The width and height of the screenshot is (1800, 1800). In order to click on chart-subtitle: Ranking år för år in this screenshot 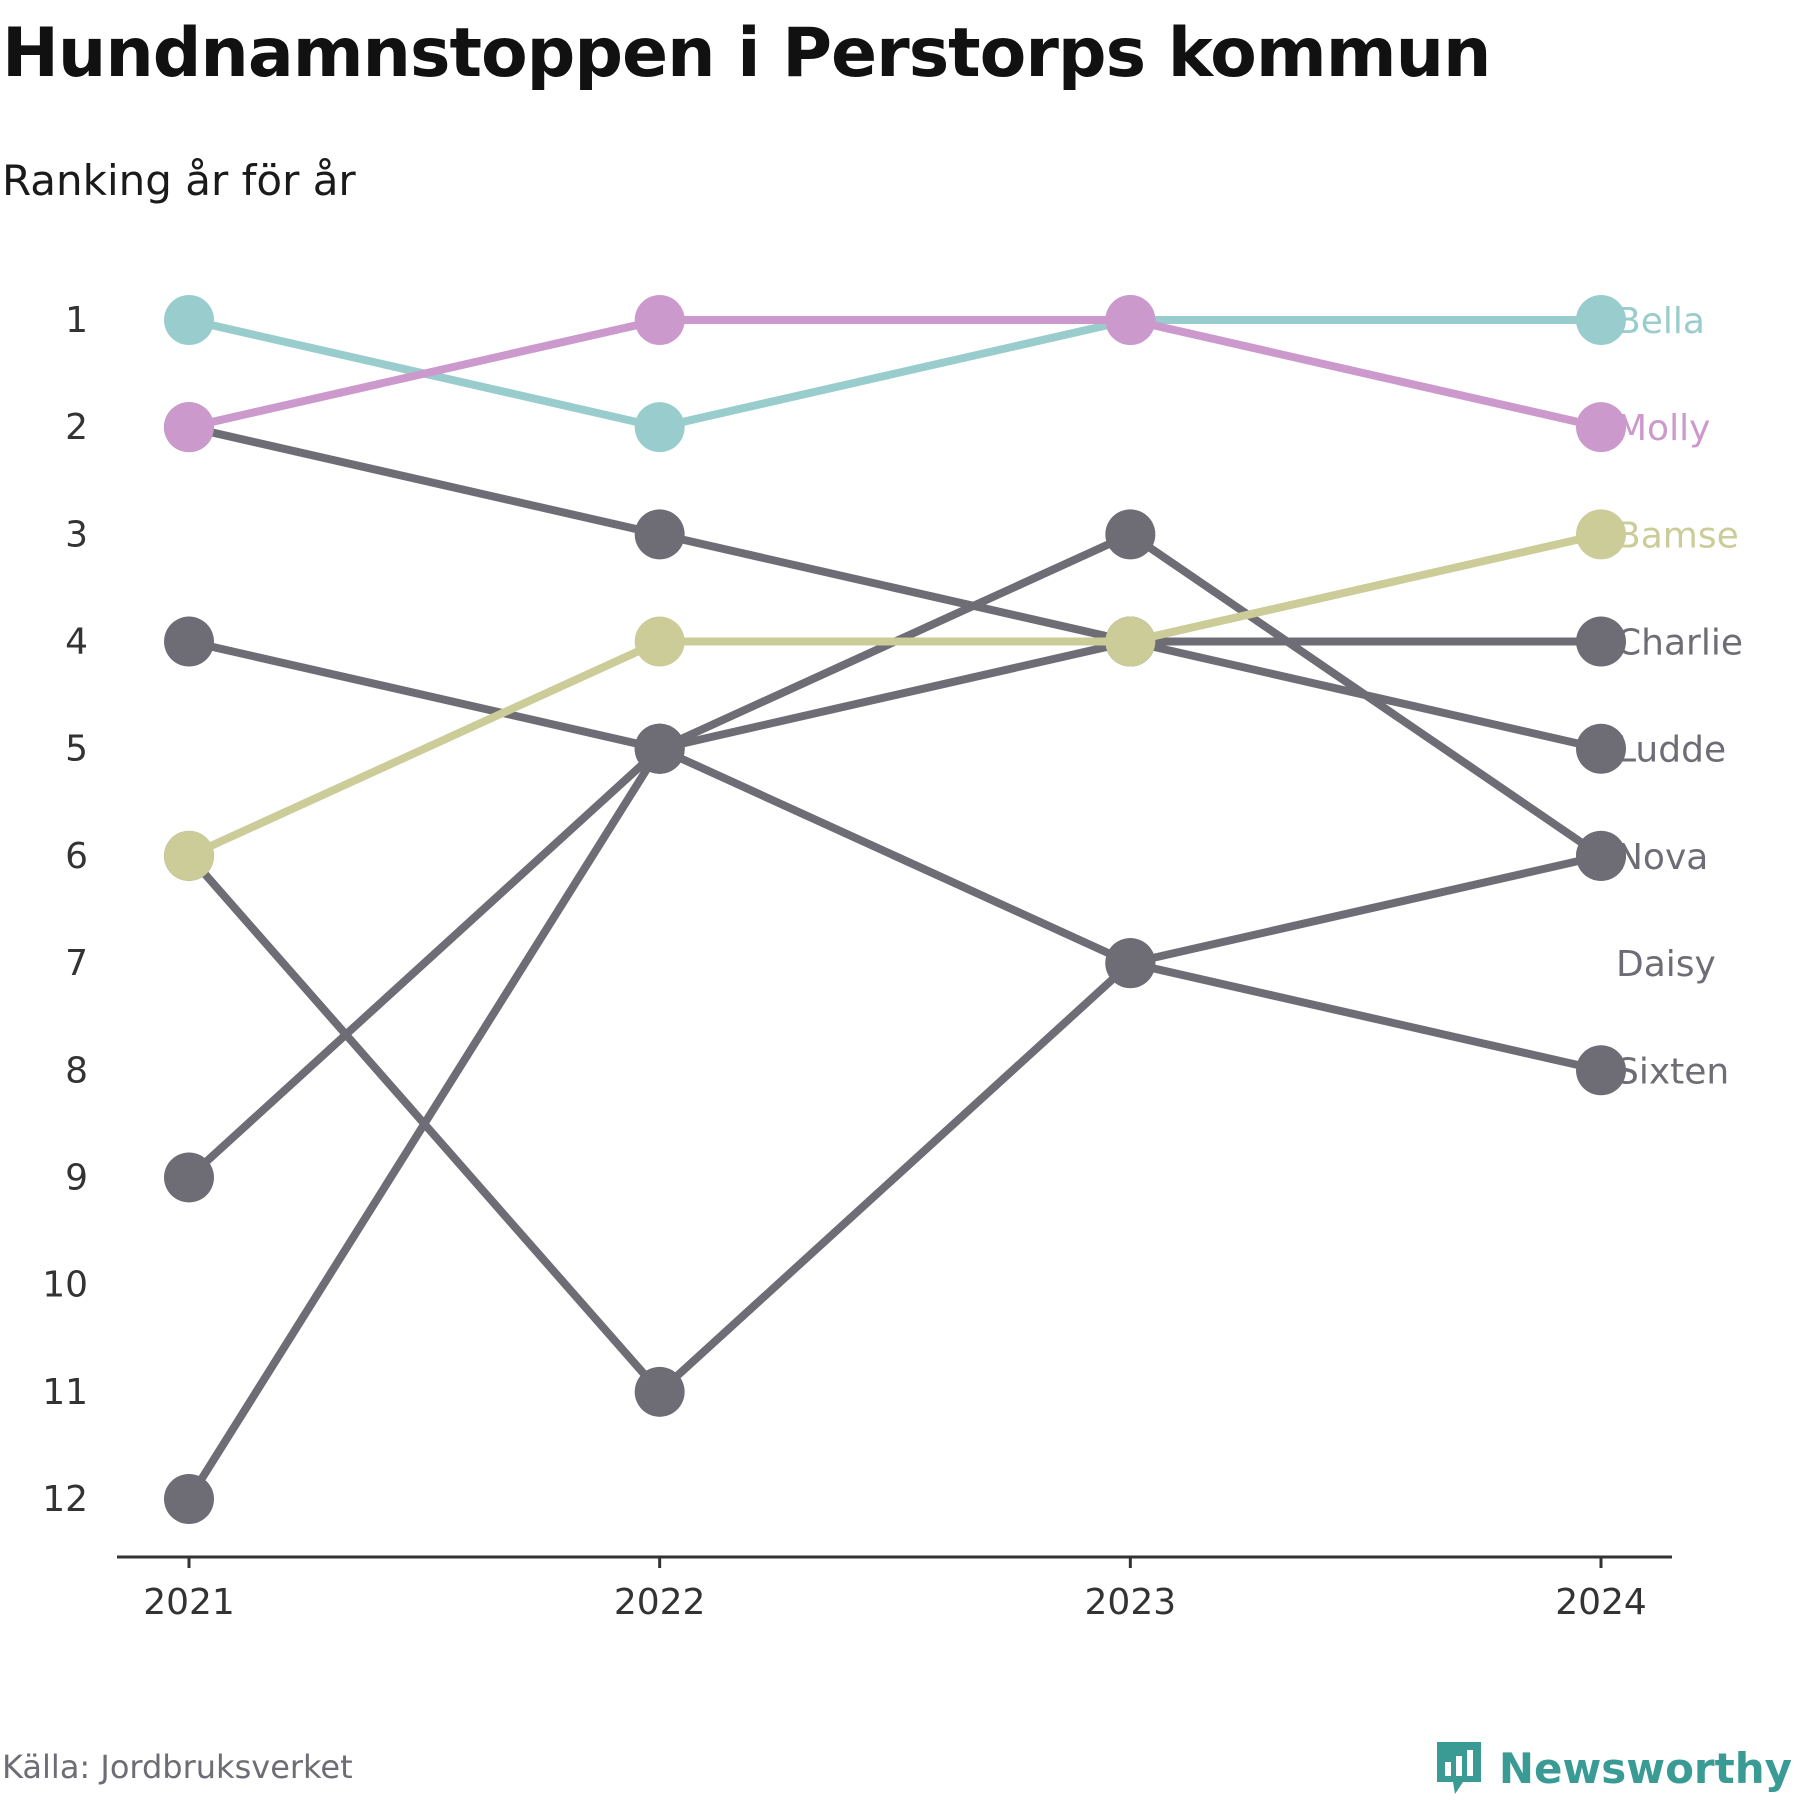, I will do `click(179, 180)`.